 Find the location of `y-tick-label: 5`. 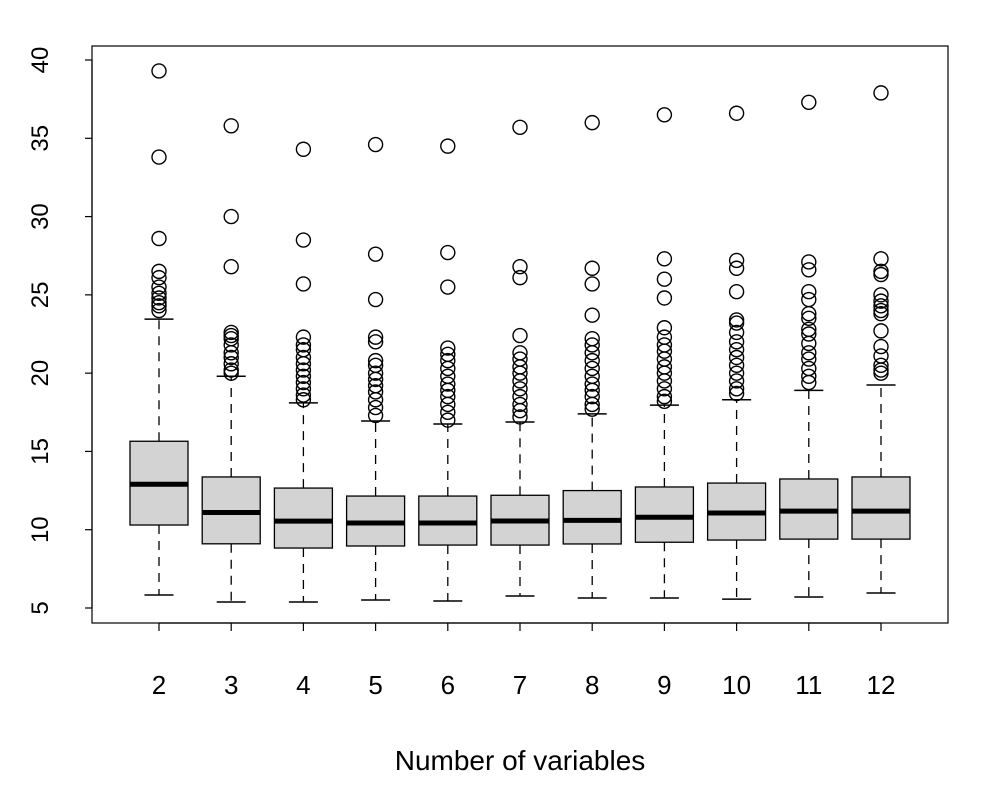

y-tick-label: 5 is located at coordinates (40, 607).